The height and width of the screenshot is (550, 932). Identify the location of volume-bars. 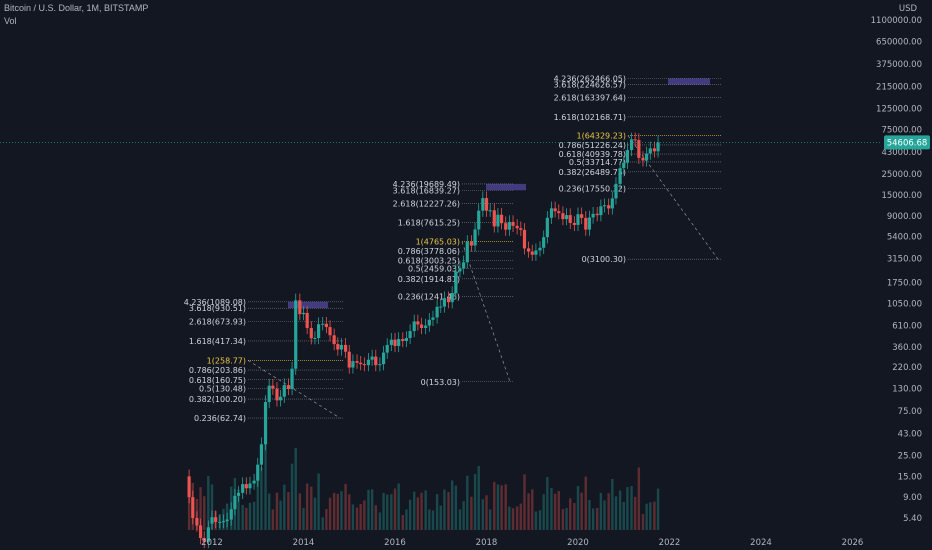
(423, 480).